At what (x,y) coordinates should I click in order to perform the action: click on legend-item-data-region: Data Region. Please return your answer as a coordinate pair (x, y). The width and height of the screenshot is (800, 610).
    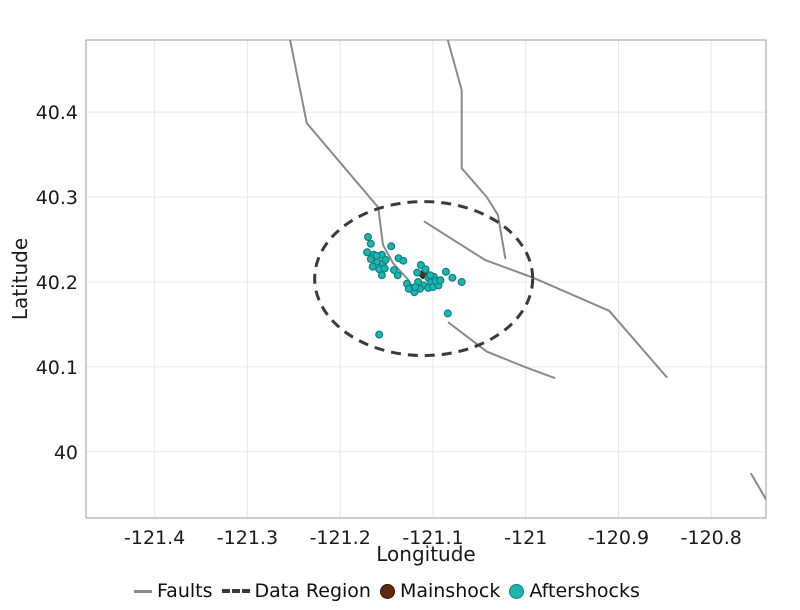
    Looking at the image, I should click on (296, 591).